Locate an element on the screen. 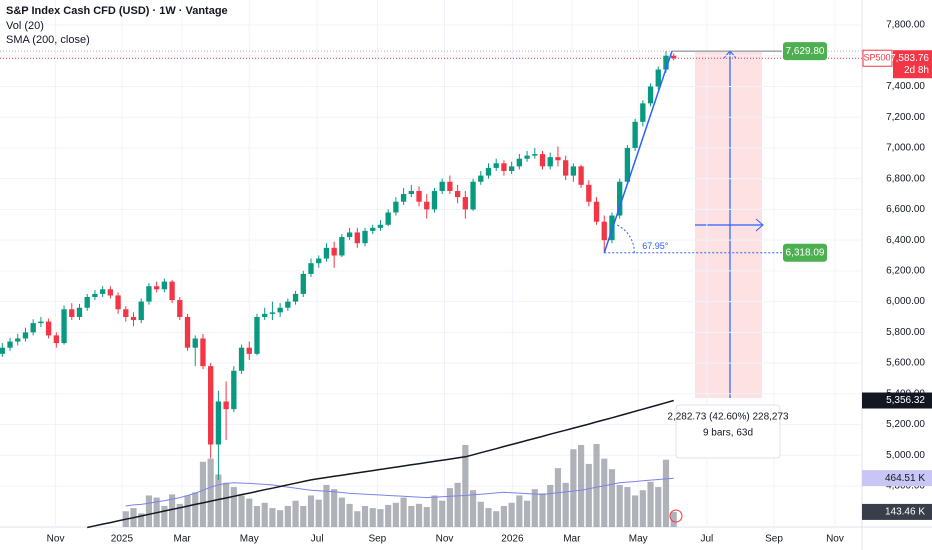 This screenshot has width=932, height=550. price-tag-label: 7,583.76 is located at coordinates (909, 58).